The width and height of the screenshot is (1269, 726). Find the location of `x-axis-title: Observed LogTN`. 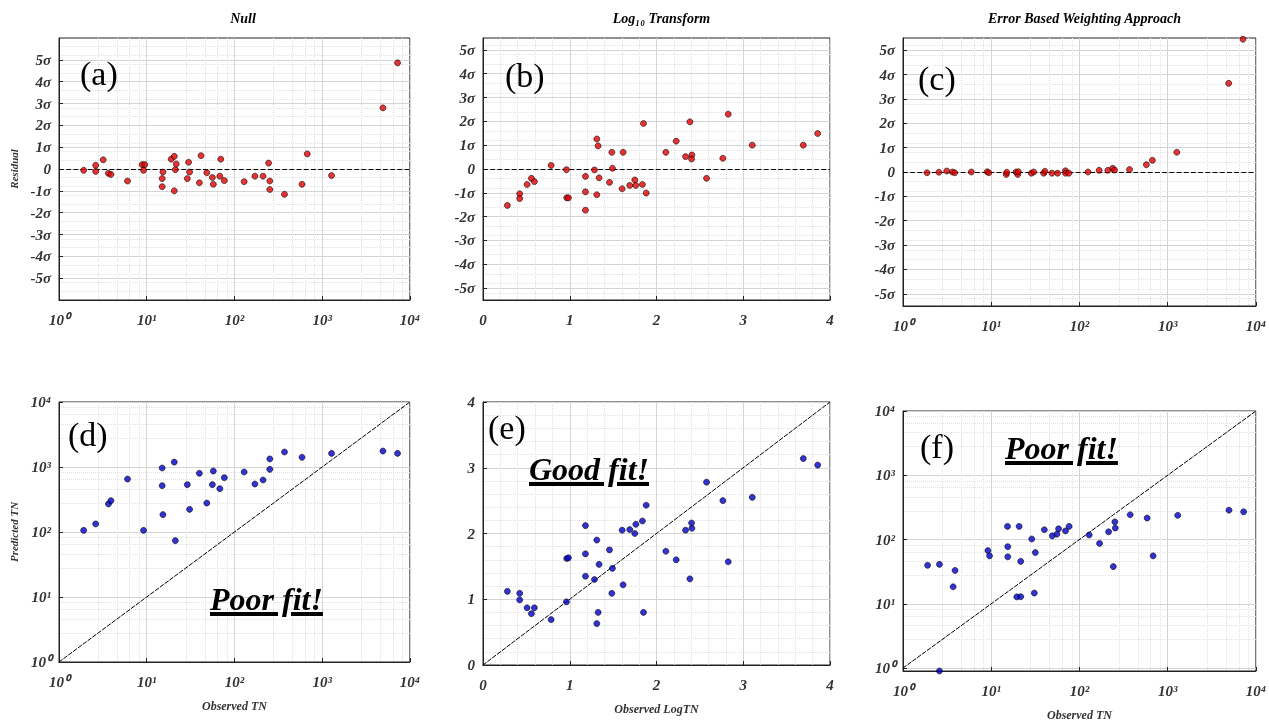

x-axis-title: Observed LogTN is located at coordinates (657, 709).